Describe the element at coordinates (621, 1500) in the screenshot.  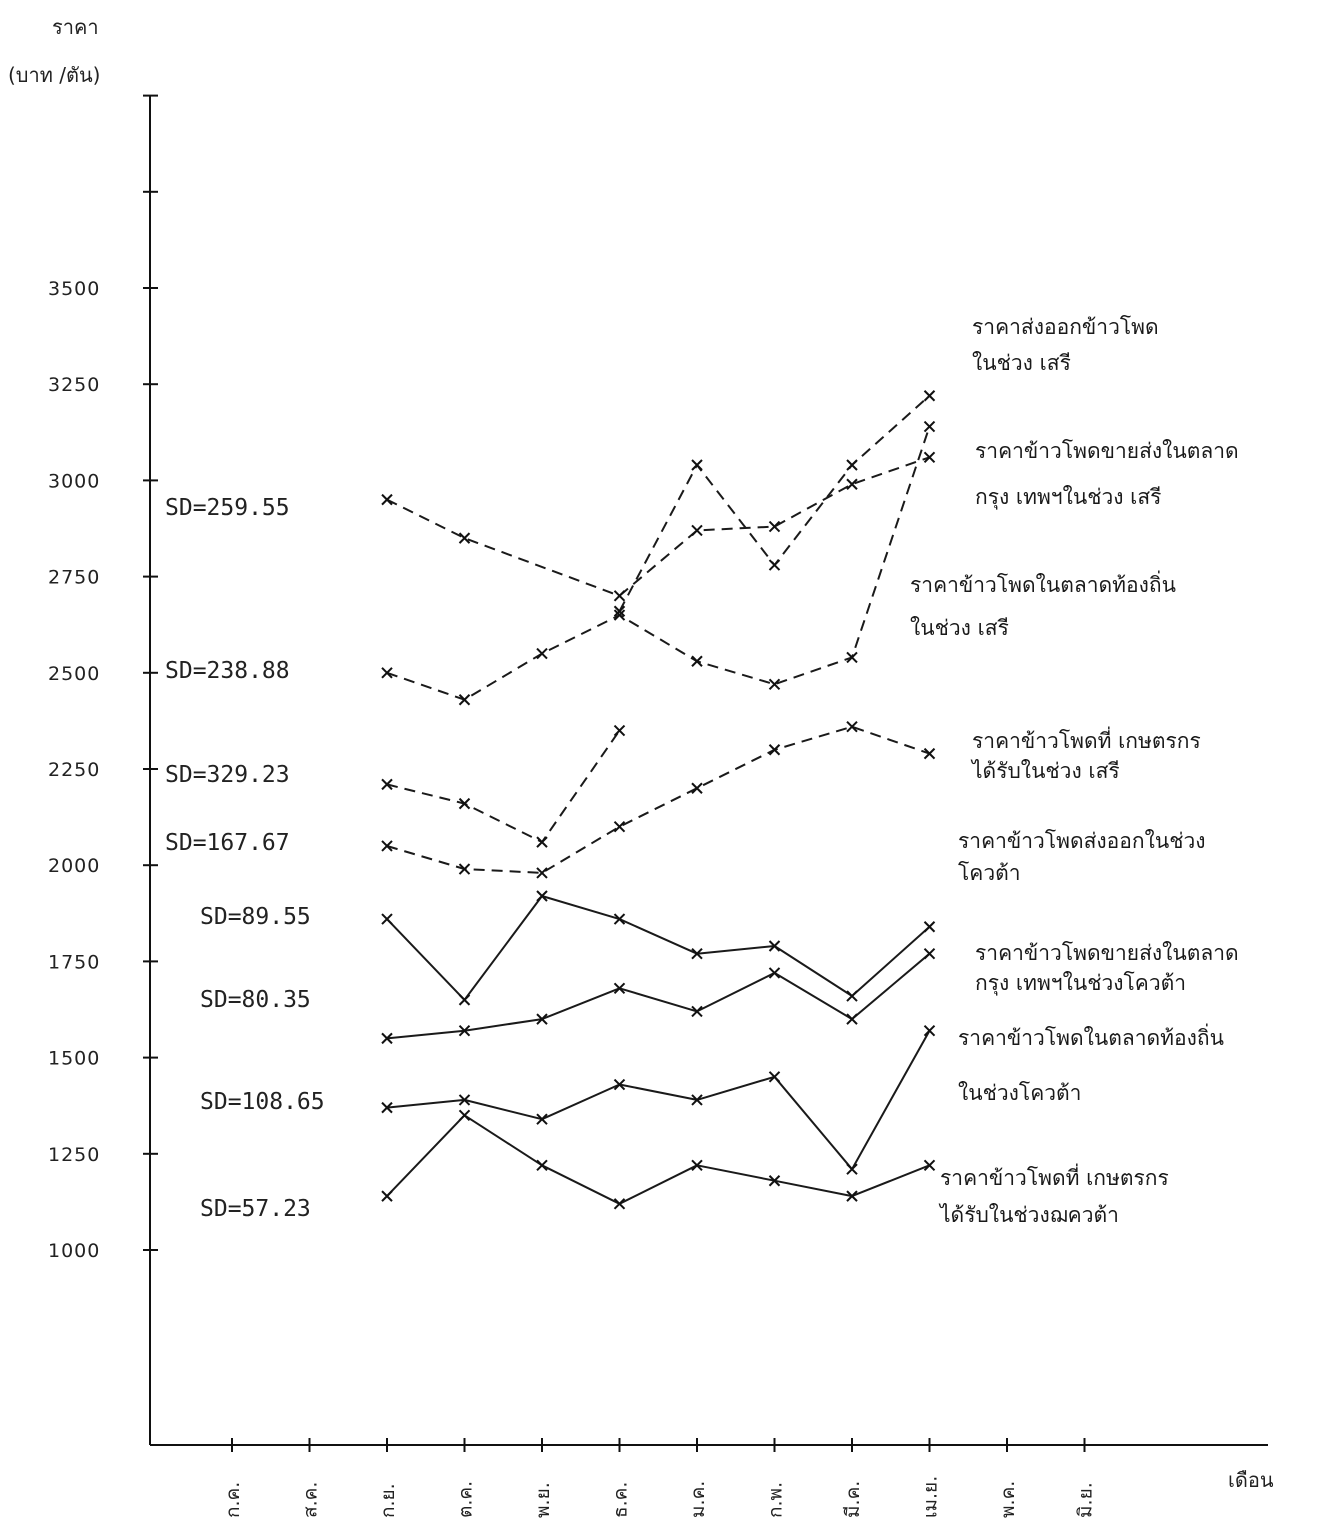
I see `x-tick-label: ธ.ค.` at that location.